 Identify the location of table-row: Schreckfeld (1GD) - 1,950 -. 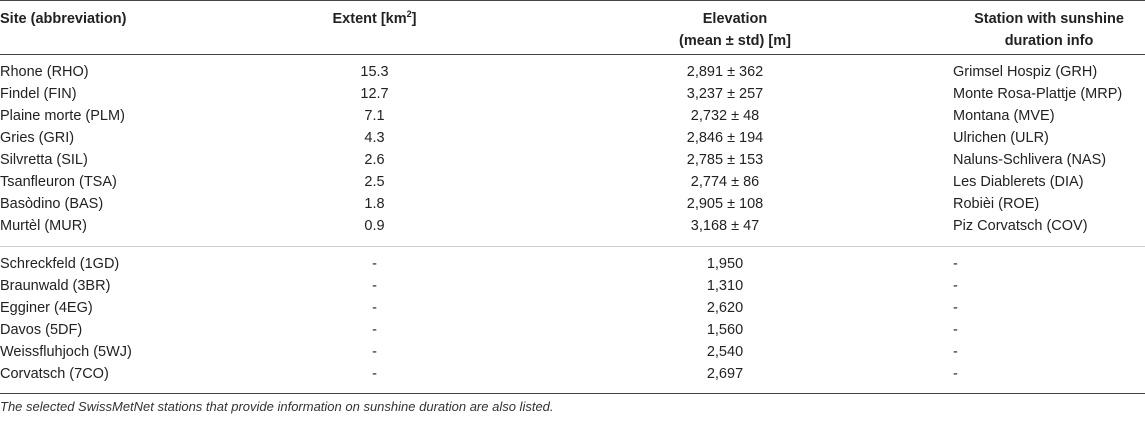
(572, 264).